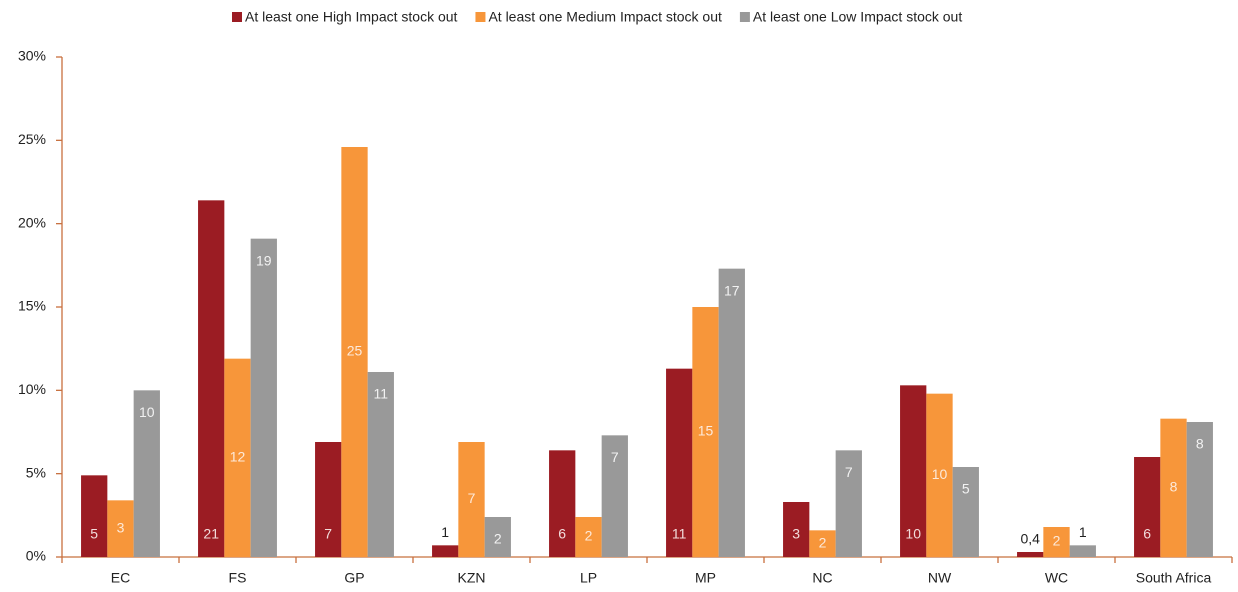  I want to click on y-tick-label: 20%, so click(32, 222).